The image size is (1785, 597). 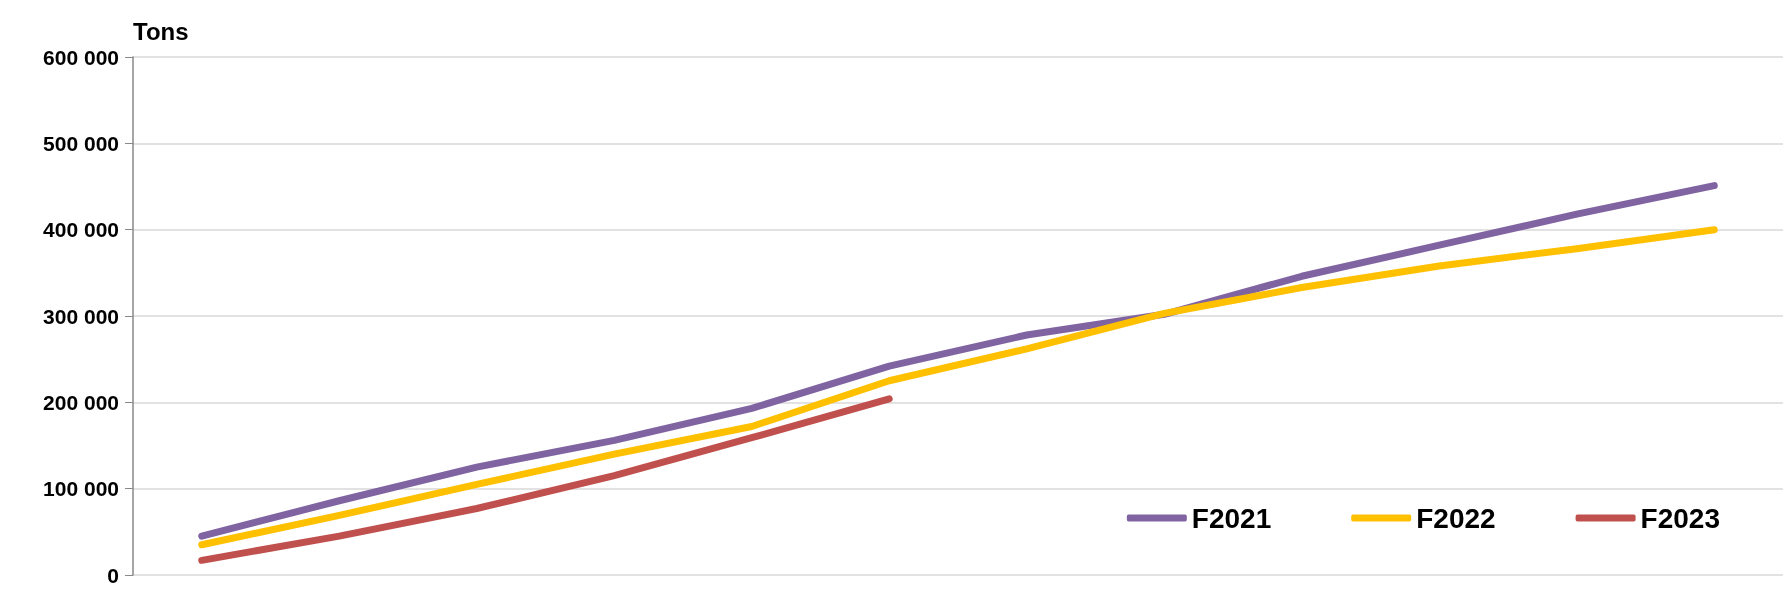 What do you see at coordinates (1456, 518) in the screenshot?
I see `legend-label: F2022` at bounding box center [1456, 518].